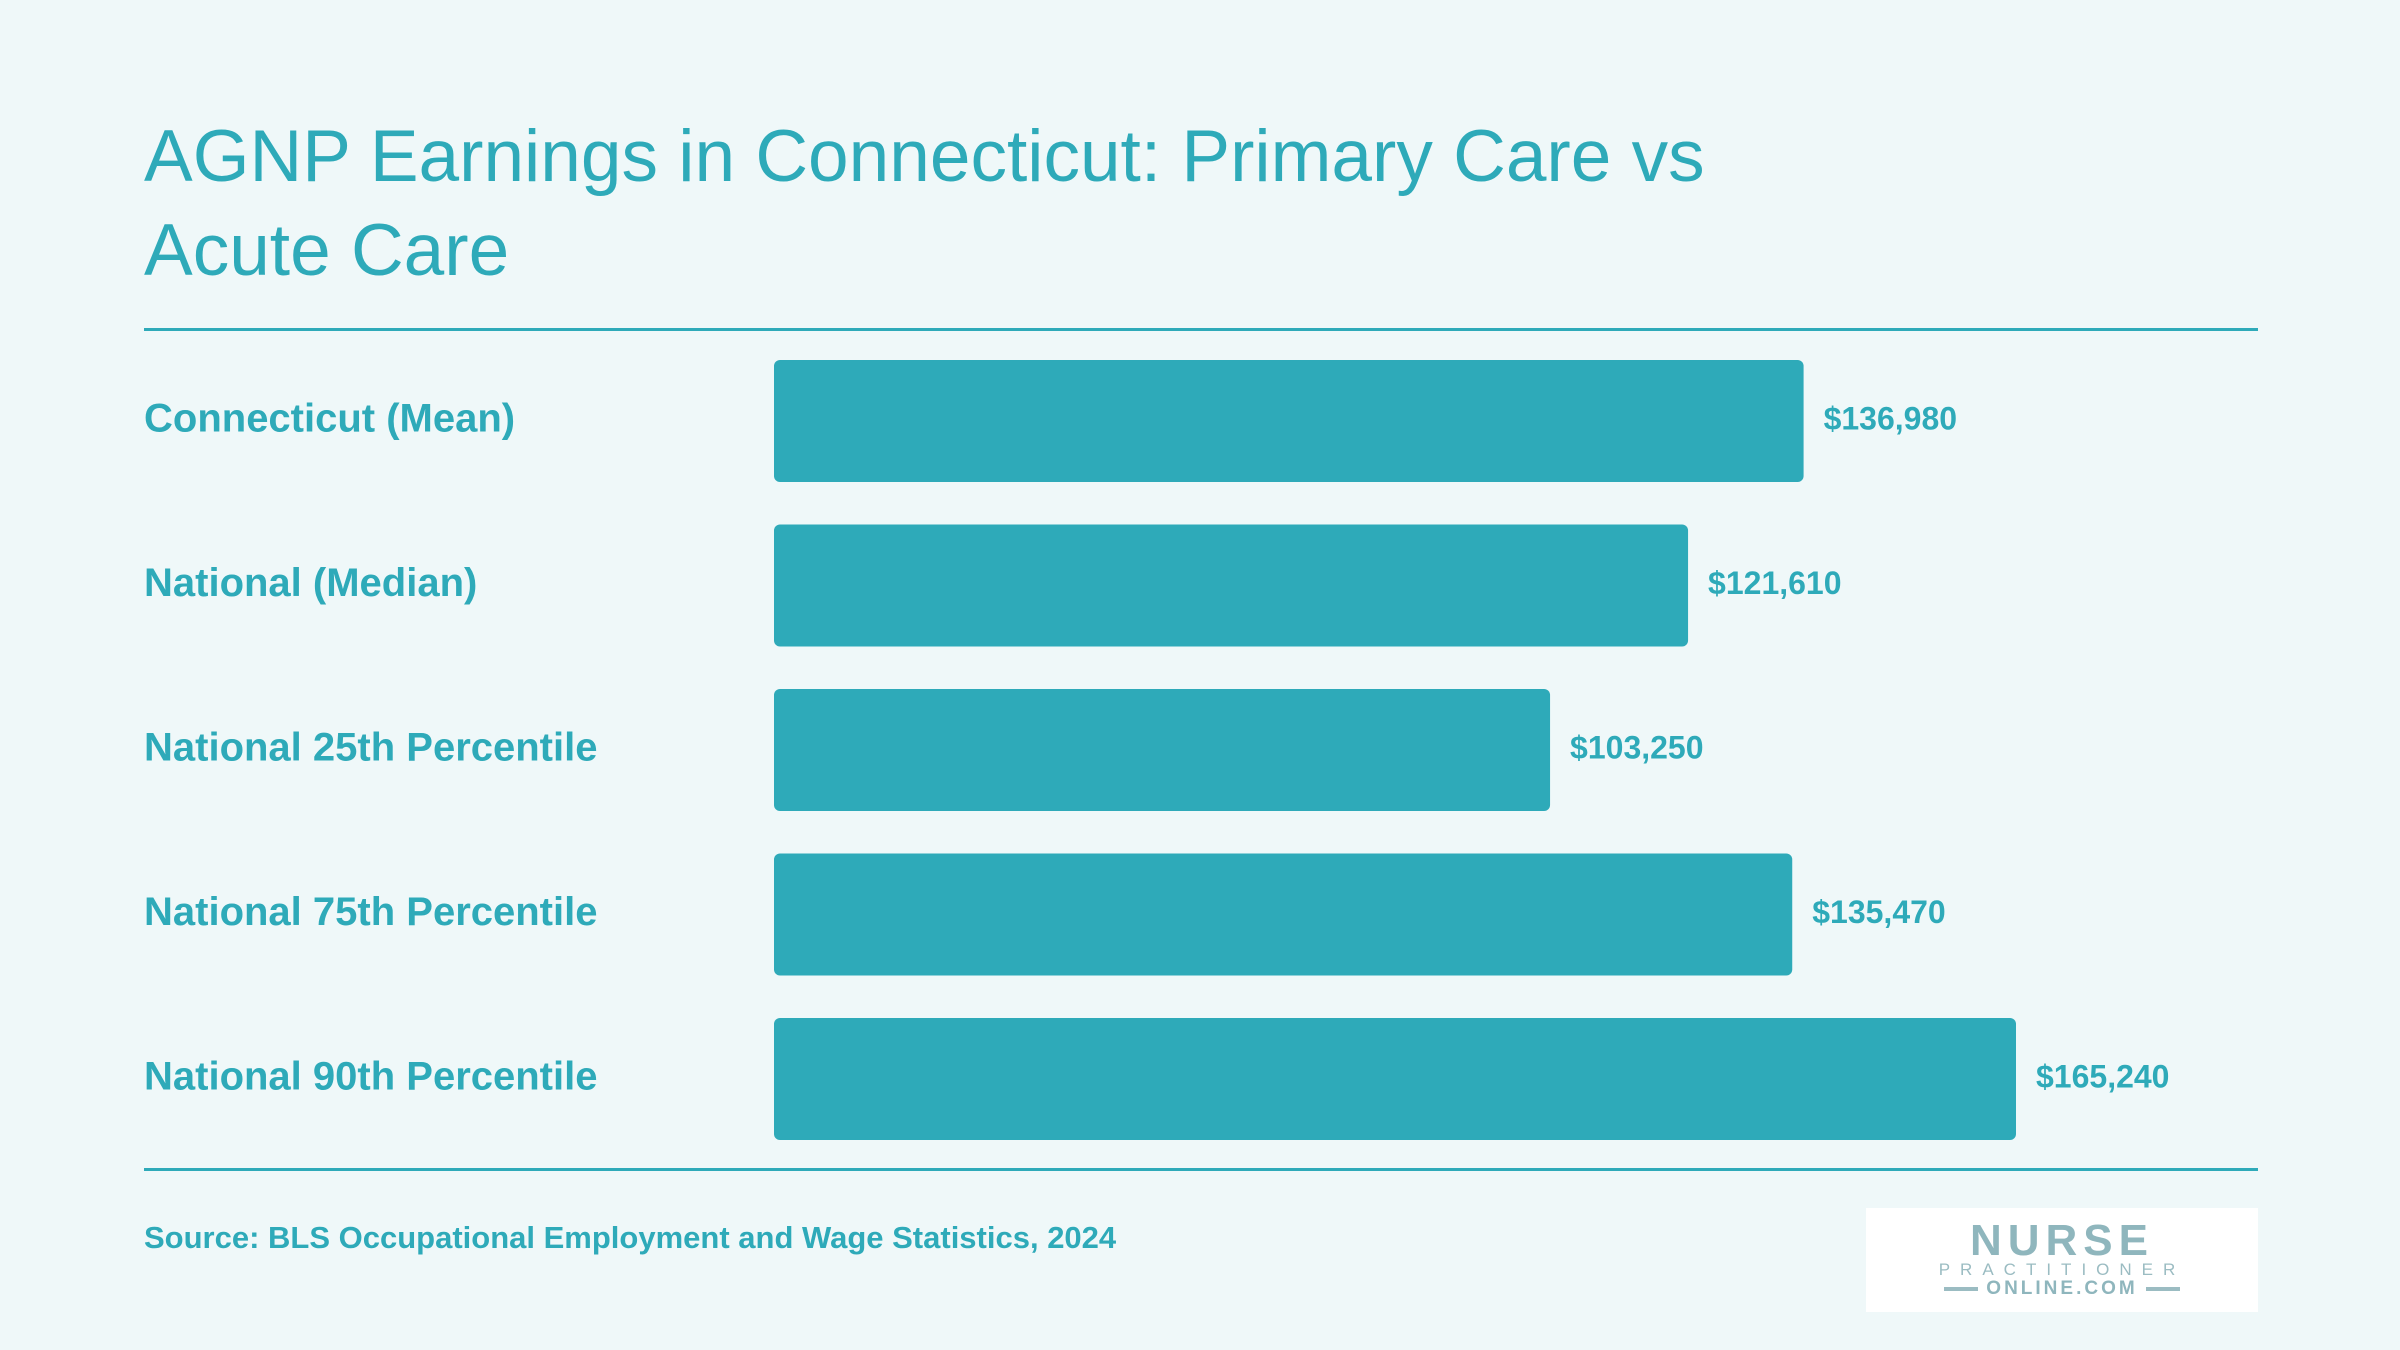 Image resolution: width=2400 pixels, height=1350 pixels. Describe the element at coordinates (1774, 583) in the screenshot. I see `data-label: $121,610` at that location.